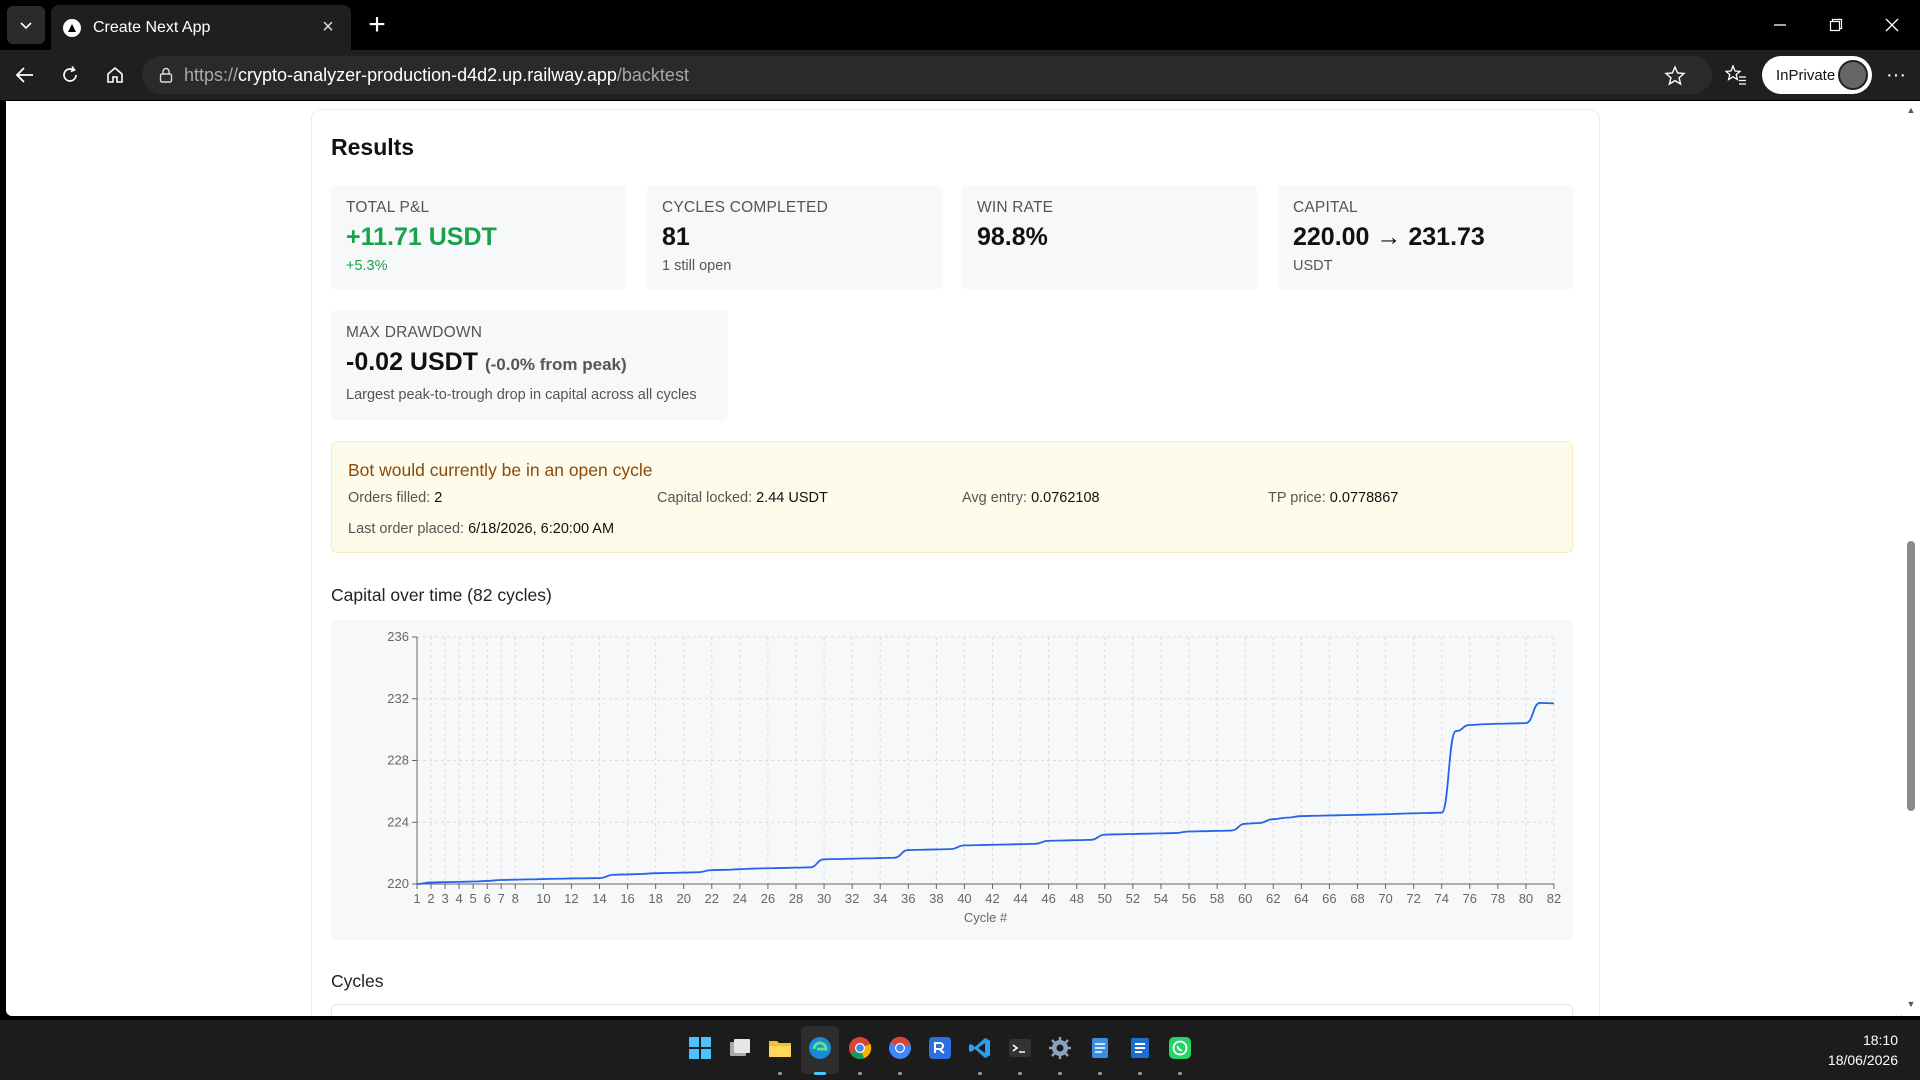 The height and width of the screenshot is (1080, 1920). I want to click on x-tick-label: 4, so click(458, 898).